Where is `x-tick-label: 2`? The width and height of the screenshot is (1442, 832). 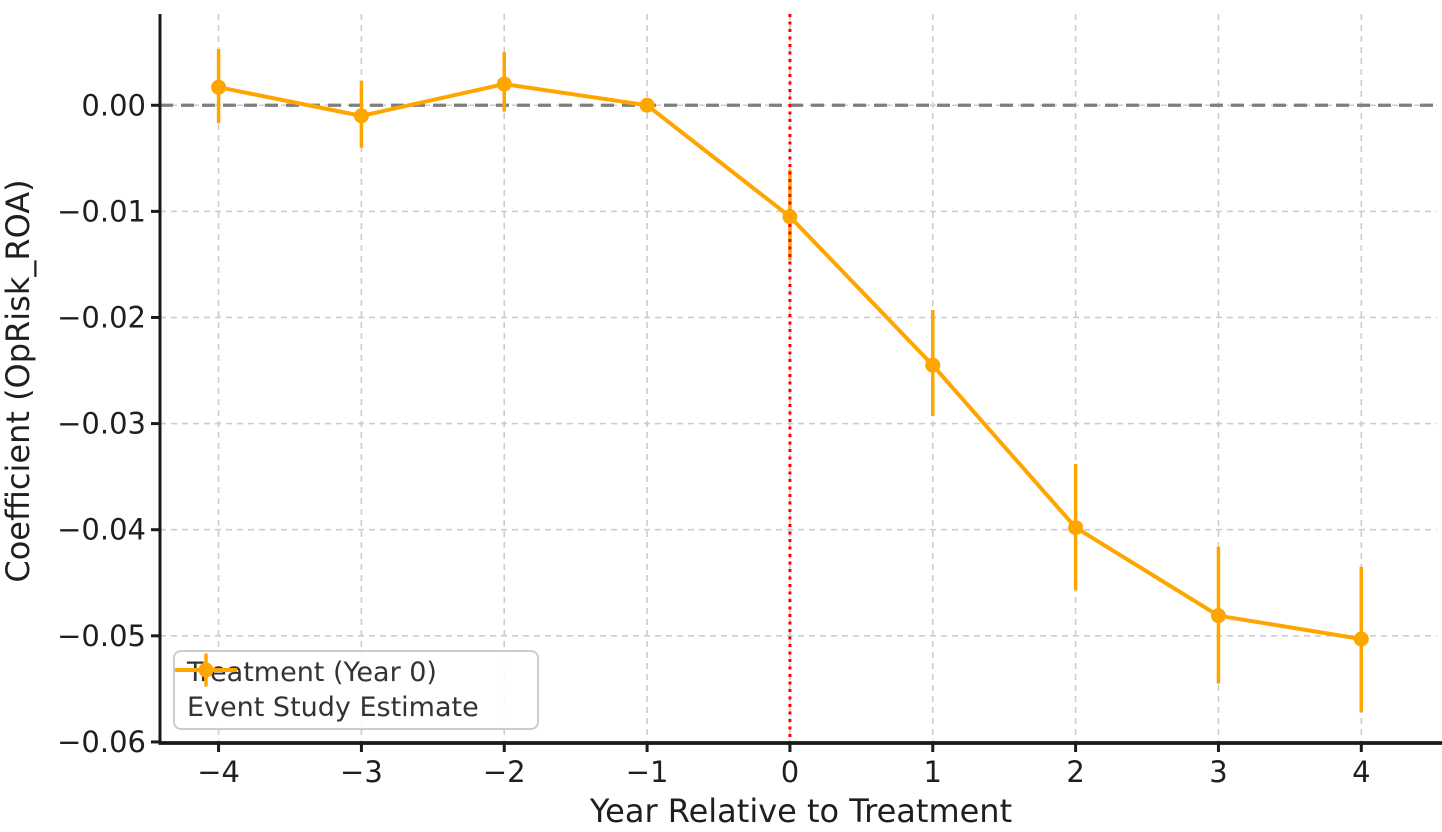
x-tick-label: 2 is located at coordinates (1075, 772).